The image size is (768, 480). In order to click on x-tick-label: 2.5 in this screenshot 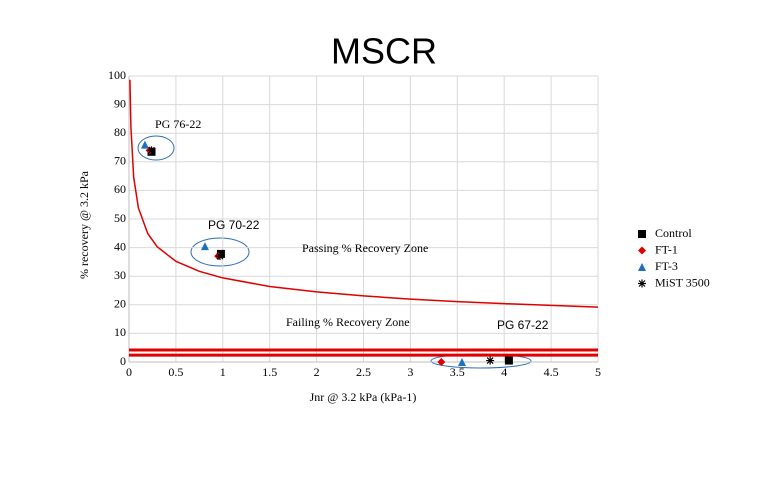, I will do `click(363, 372)`.